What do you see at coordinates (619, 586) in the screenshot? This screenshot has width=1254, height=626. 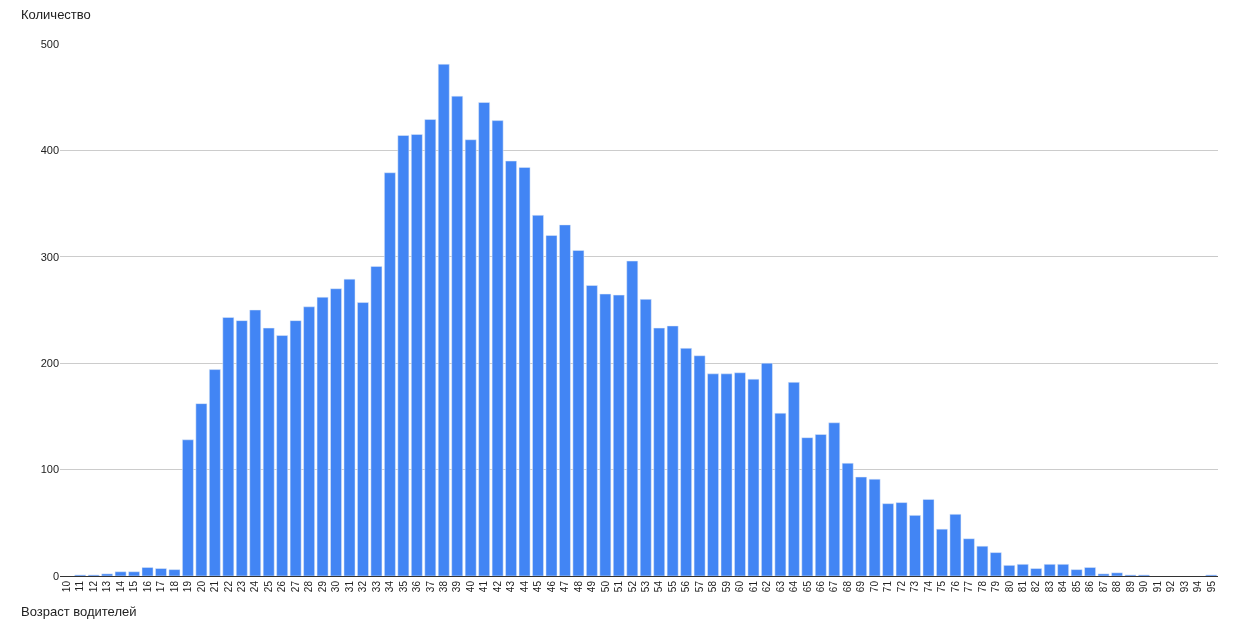 I see `x-tick-label: 51` at bounding box center [619, 586].